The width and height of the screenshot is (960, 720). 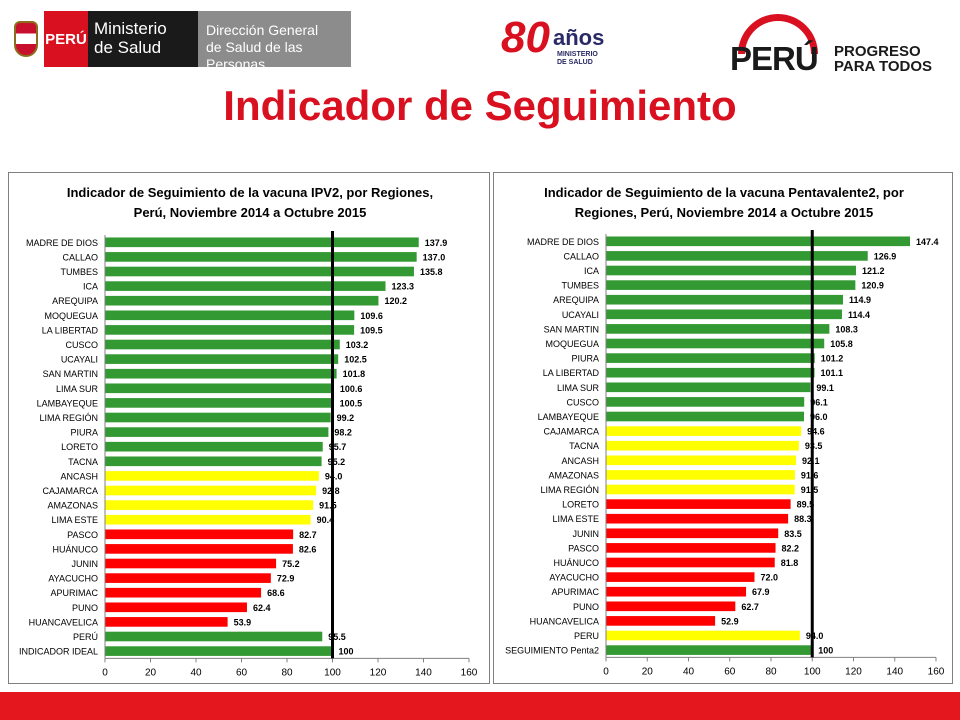 I want to click on category-label: LAMBAYEQUE, so click(x=568, y=417).